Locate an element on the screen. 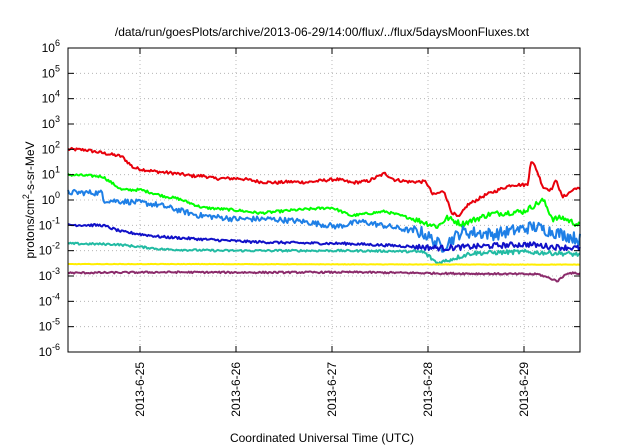  x-axis-label: Coordinated Universal Time (UTC) is located at coordinates (322, 438).